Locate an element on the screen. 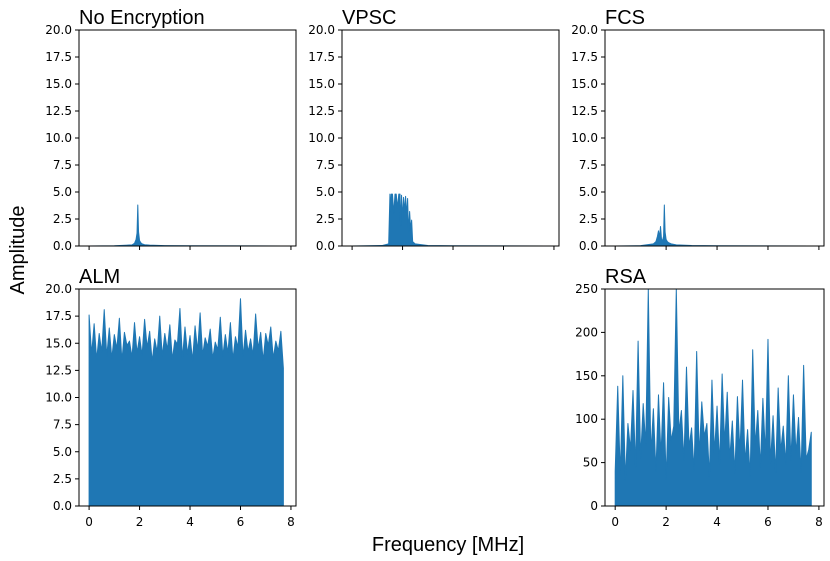 This screenshot has width=830, height=561. panel-rsa: RSA 0 50 100 150 200 250 0 2 4 6 8 is located at coordinates (700, 397).